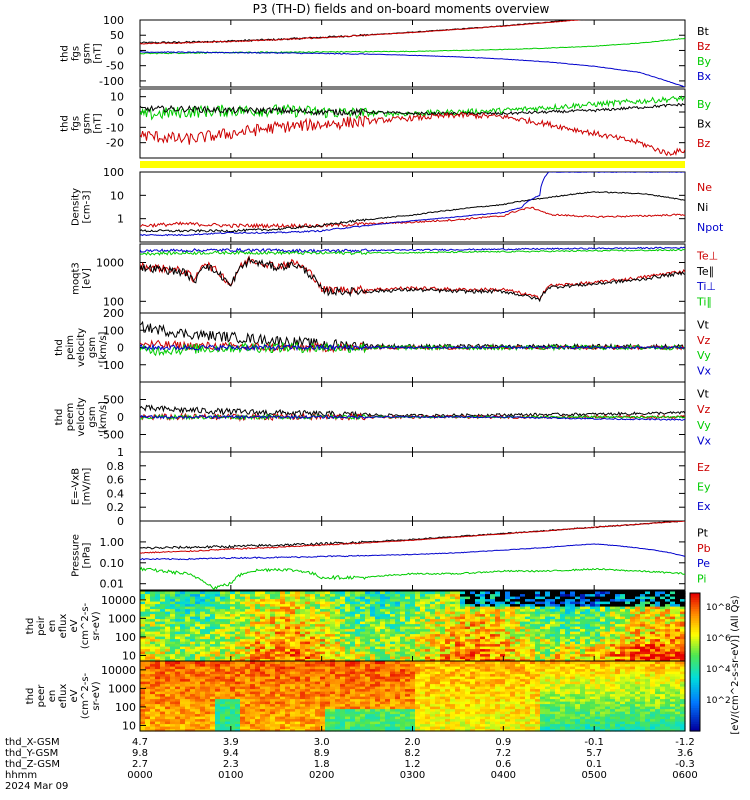 The image size is (750, 800). What do you see at coordinates (704, 425) in the screenshot?
I see `legend-Vy: Vy` at bounding box center [704, 425].